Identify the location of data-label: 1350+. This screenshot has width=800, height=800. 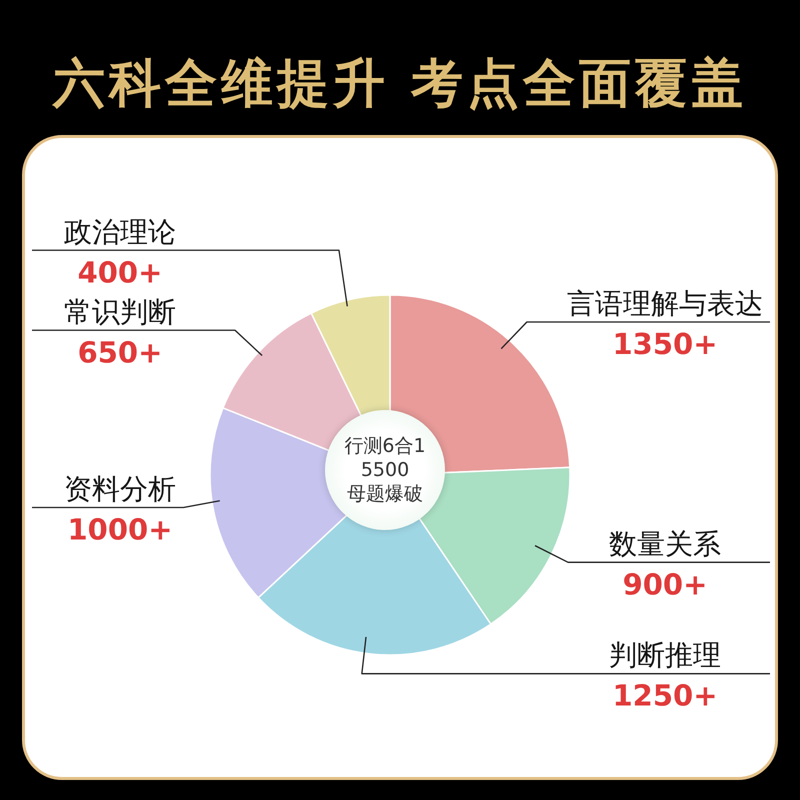
(665, 344).